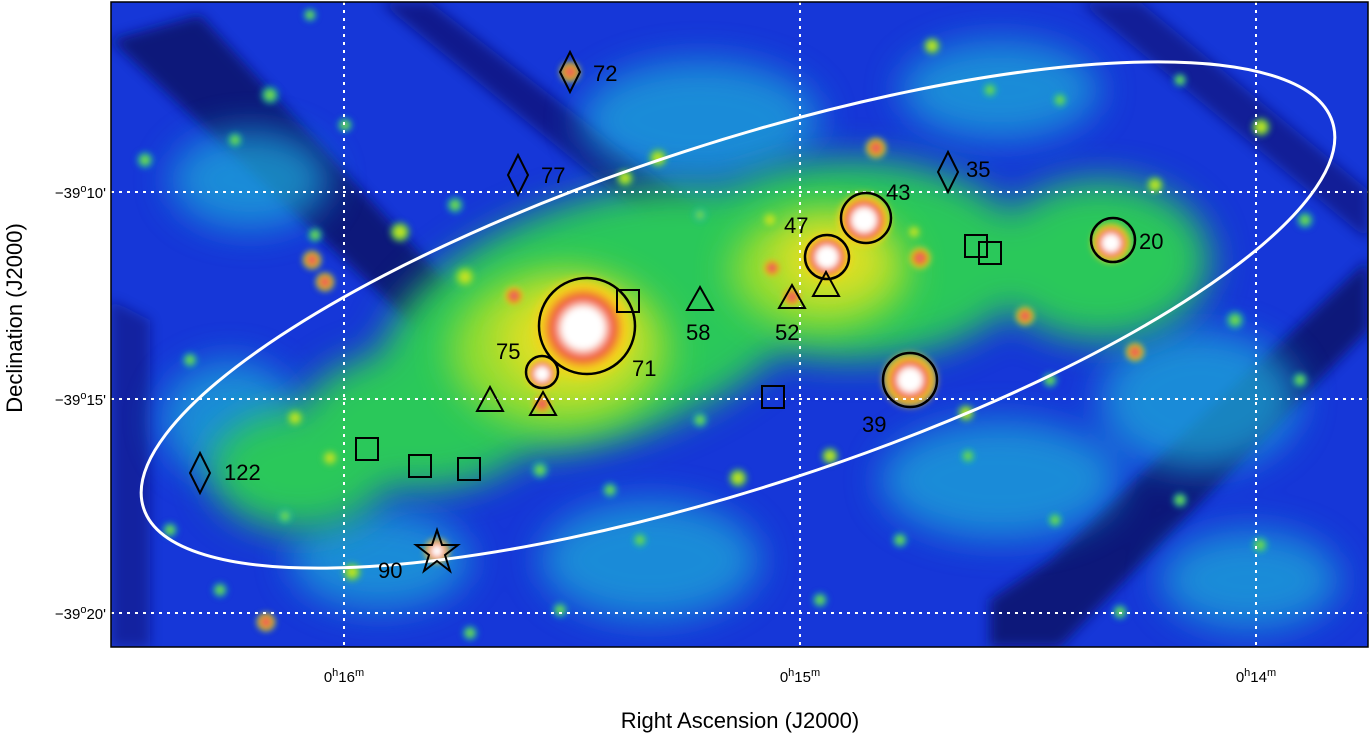 The image size is (1370, 741). Describe the element at coordinates (740, 720) in the screenshot. I see `x-axis-title: Right Ascension (J2000)` at that location.